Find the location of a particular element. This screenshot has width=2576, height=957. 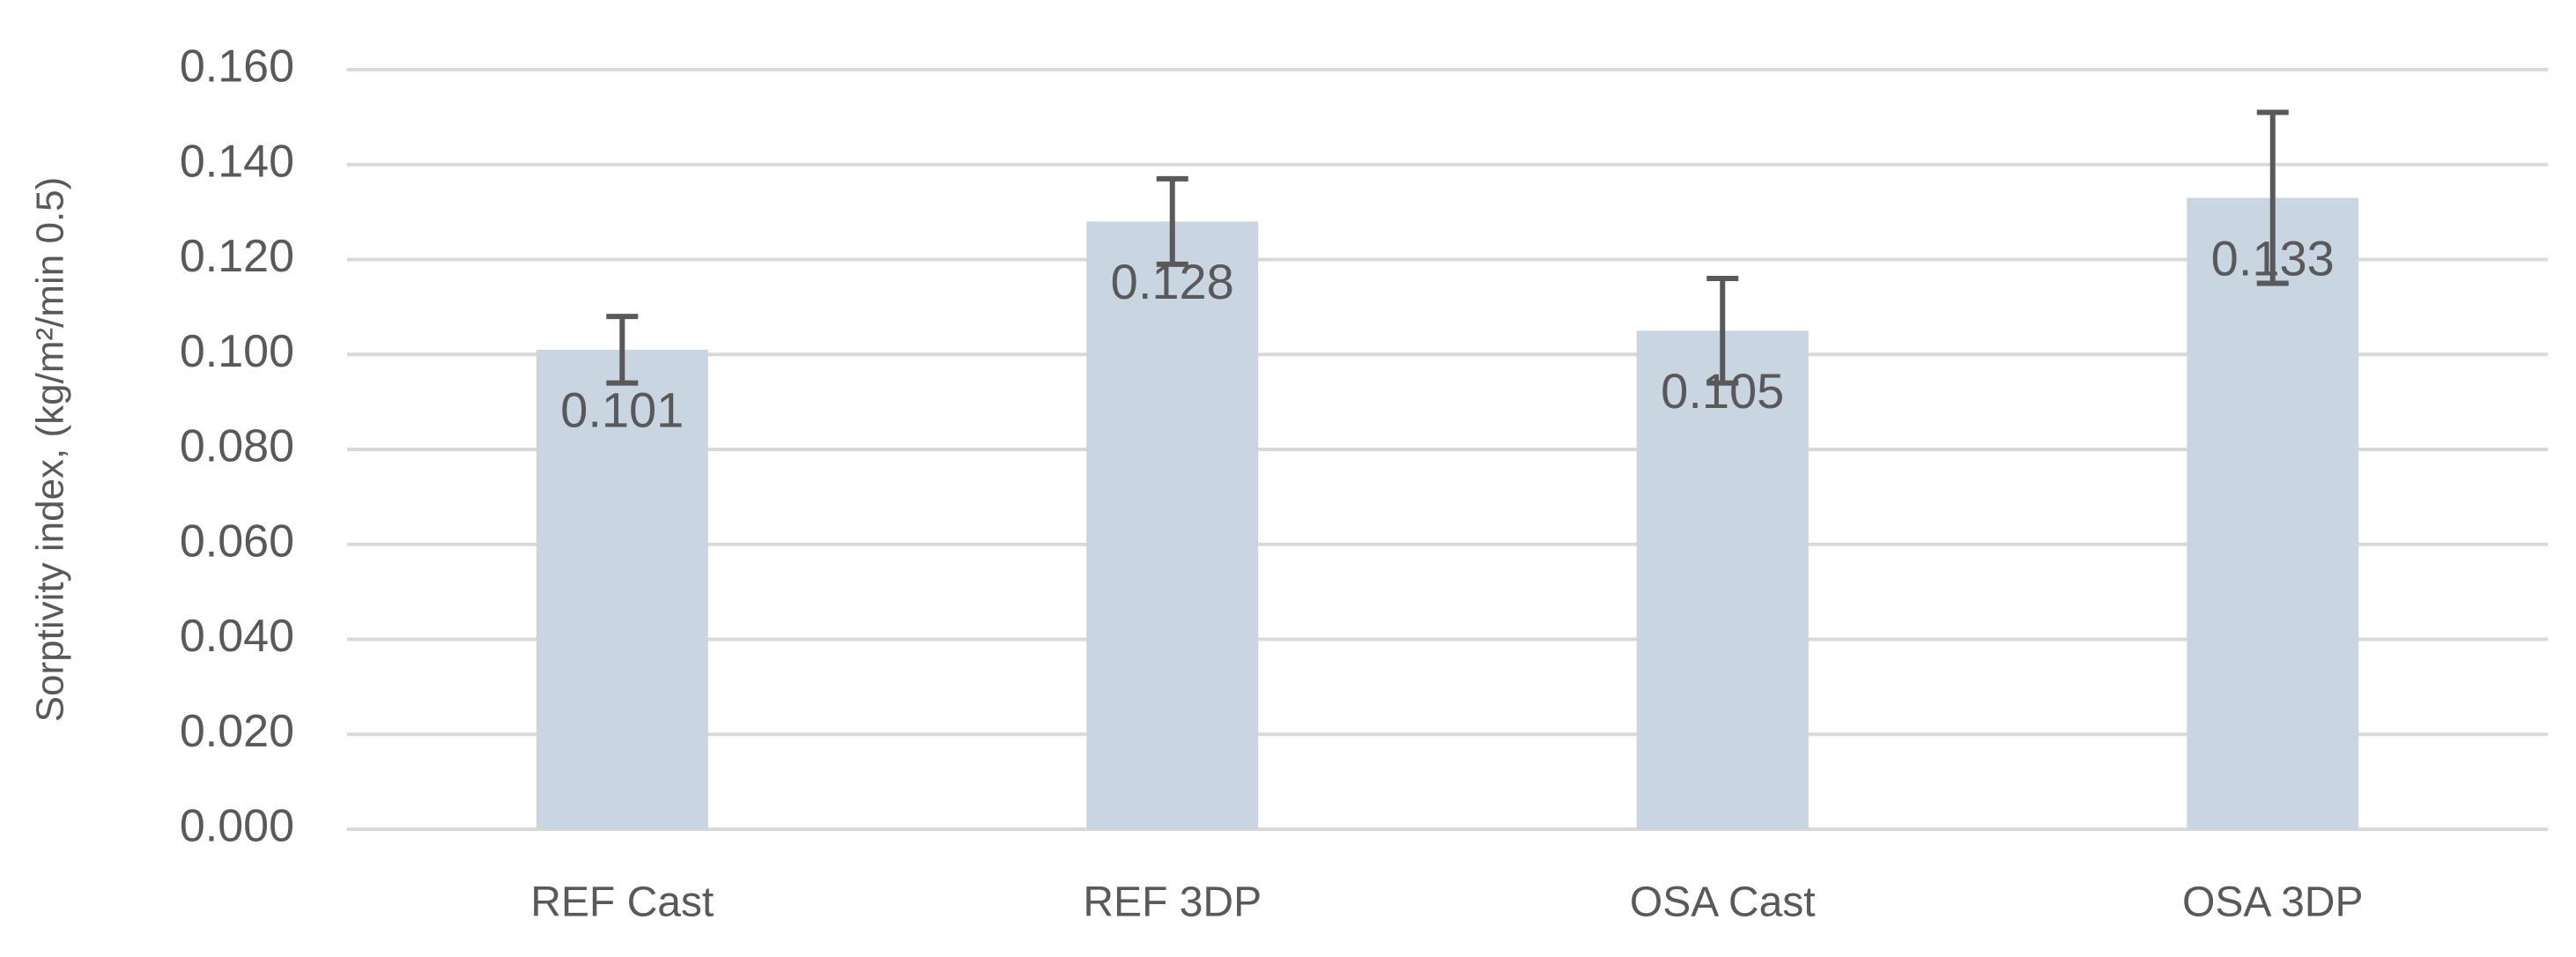

x-tick-label: OSA 3DP is located at coordinates (2272, 902).